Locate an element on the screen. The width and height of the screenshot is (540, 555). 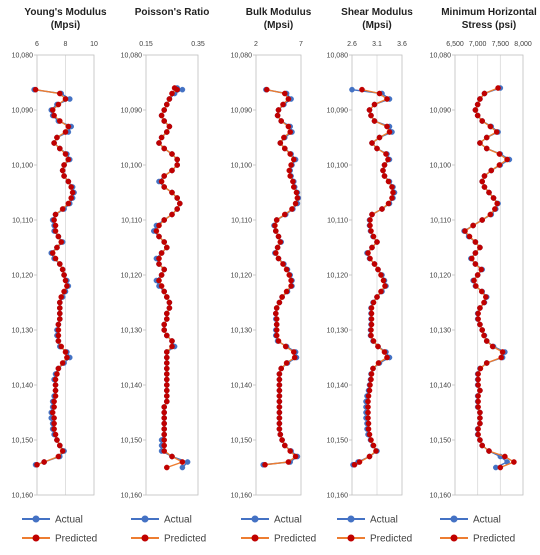
series-line-predicted is located at coordinates (489, 278).